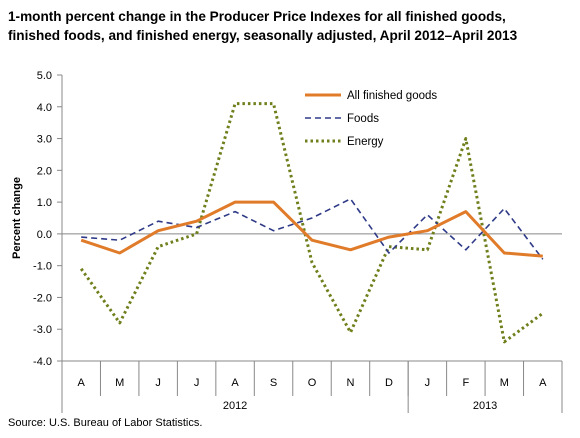 The height and width of the screenshot is (438, 580). What do you see at coordinates (365, 142) in the screenshot?
I see `legend-label: Energy` at bounding box center [365, 142].